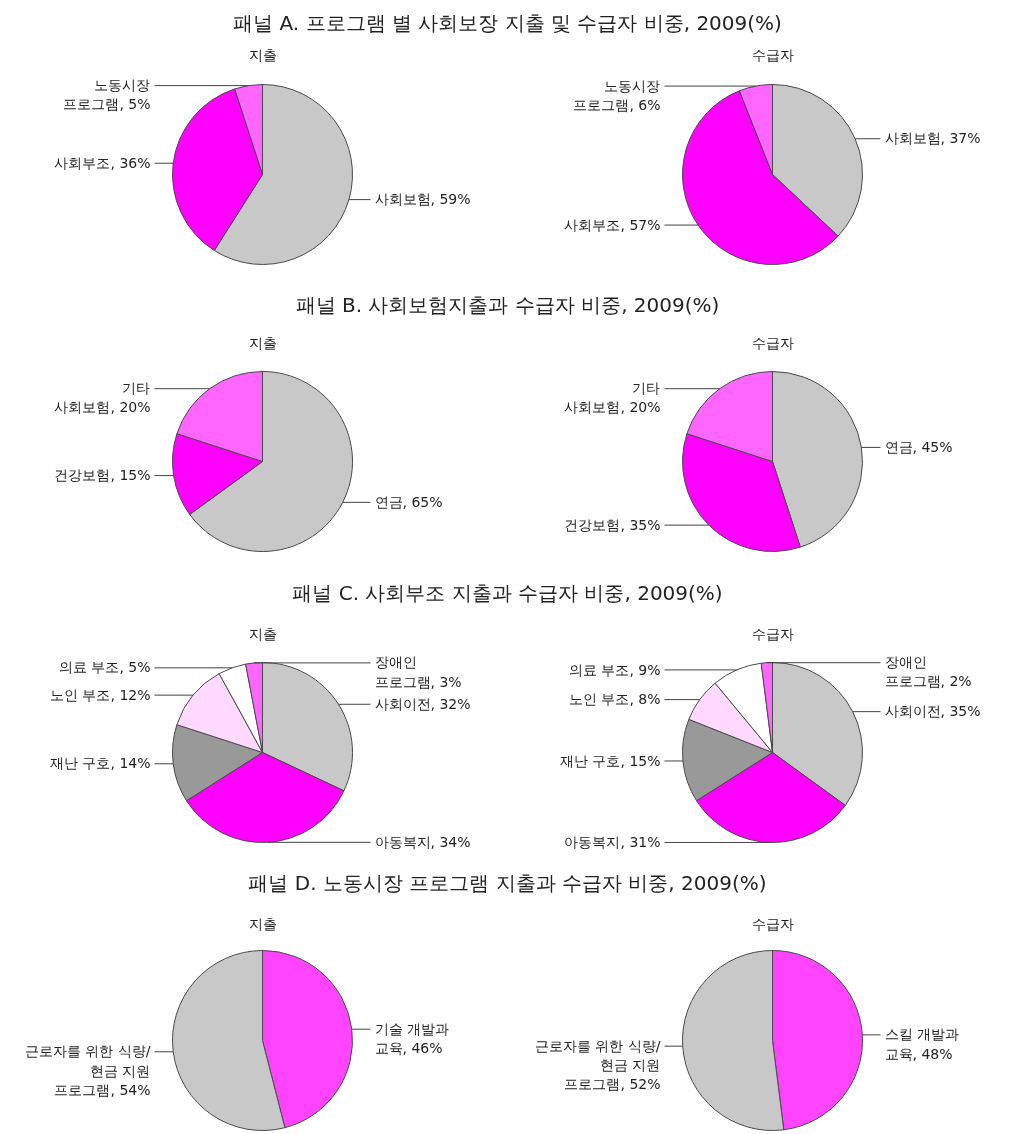 This screenshot has width=1014, height=1134. Describe the element at coordinates (422, 199) in the screenshot. I see `slice-label: 사회보험, 59%` at that location.